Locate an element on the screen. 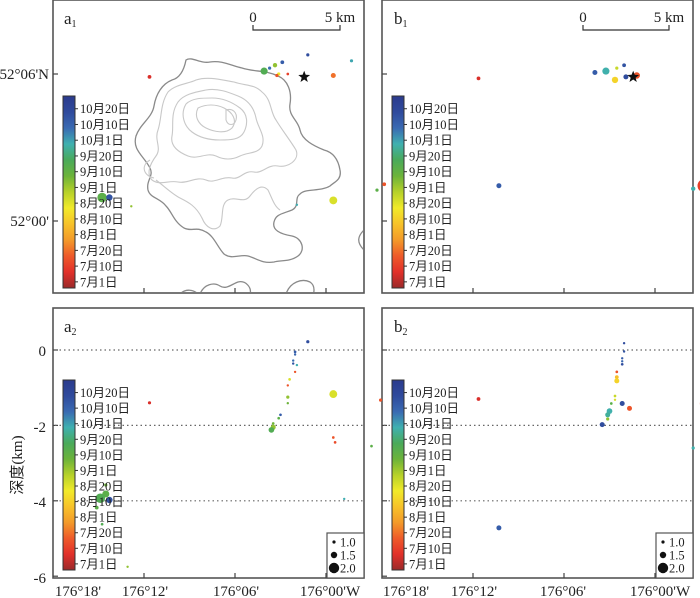  colorbar-label-b1-5: 9月10日 is located at coordinates (431, 172).